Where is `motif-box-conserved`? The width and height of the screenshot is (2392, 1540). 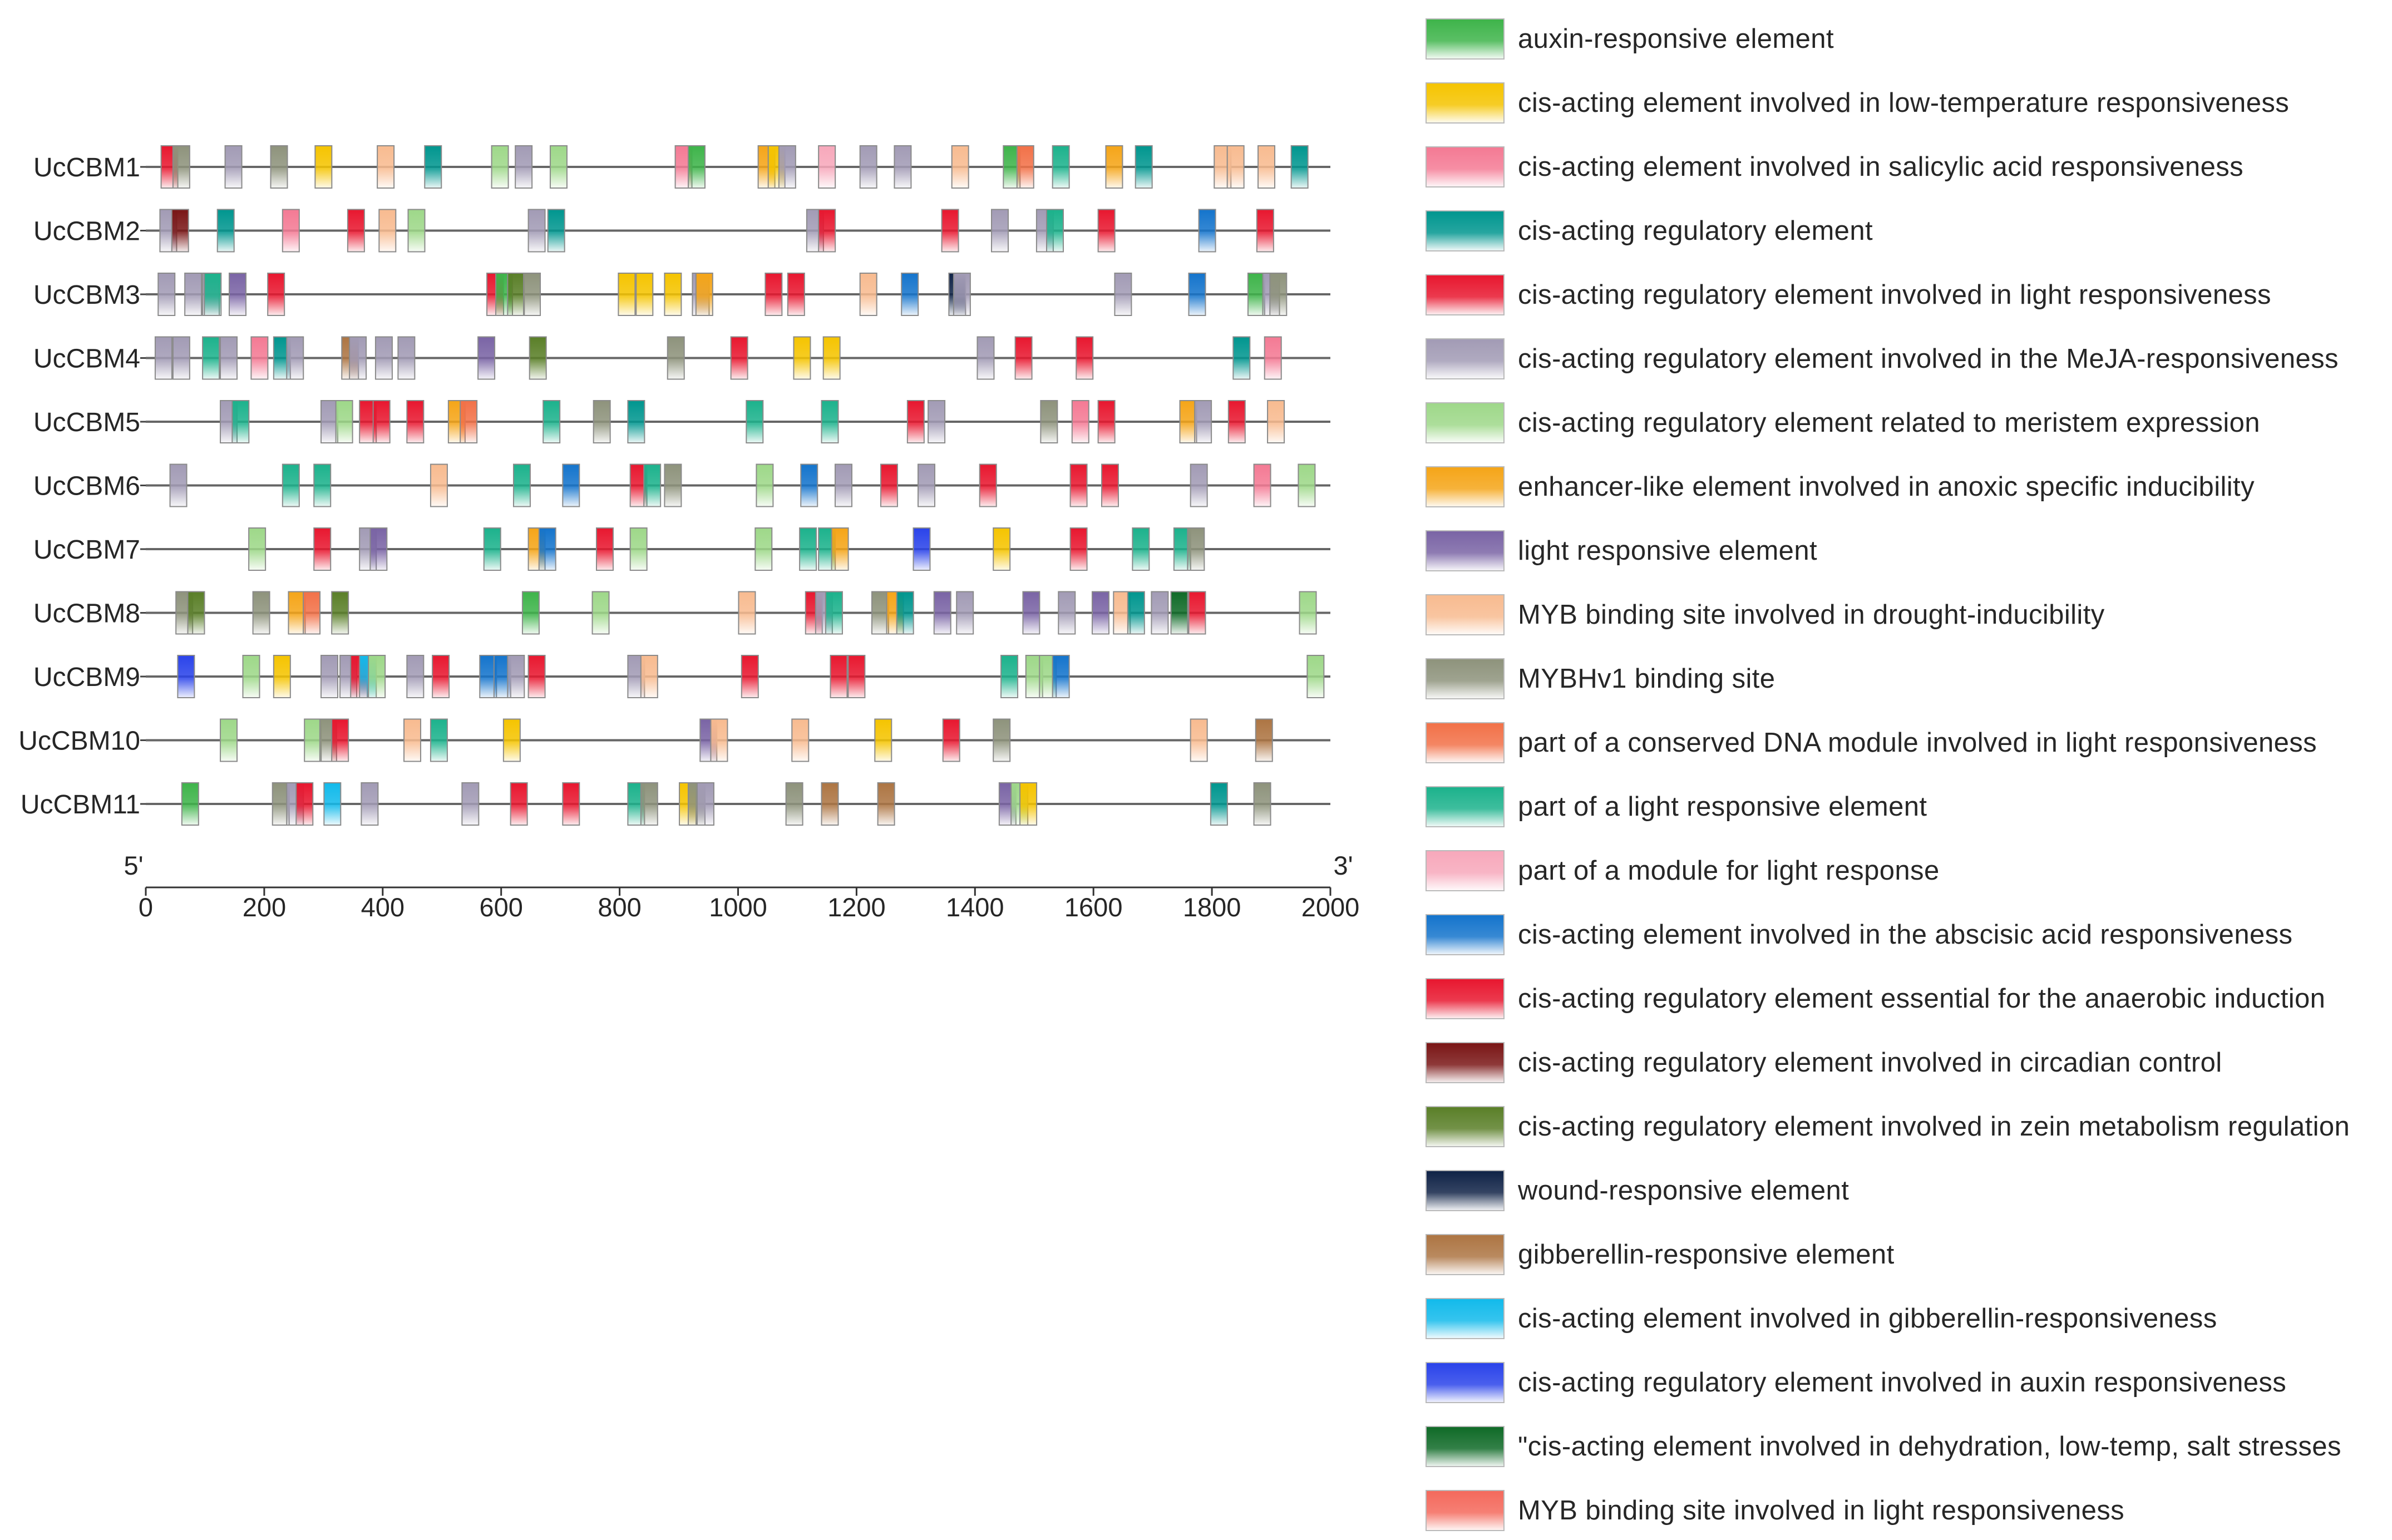 motif-box-conserved is located at coordinates (469, 421).